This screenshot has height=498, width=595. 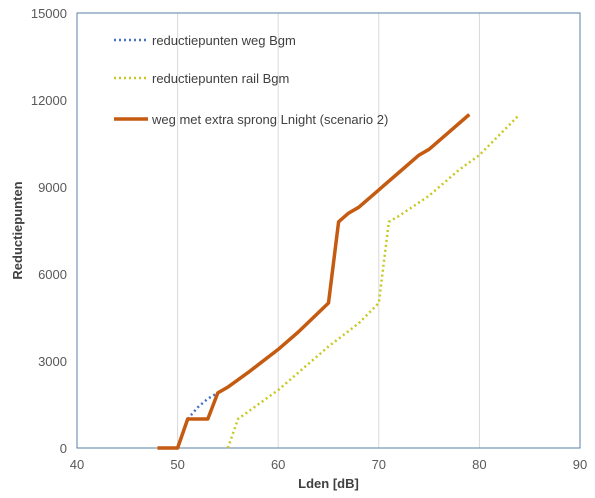 I want to click on y-axis-ticks: 0 3000 6000 9000 12000 15000, so click(x=49, y=231).